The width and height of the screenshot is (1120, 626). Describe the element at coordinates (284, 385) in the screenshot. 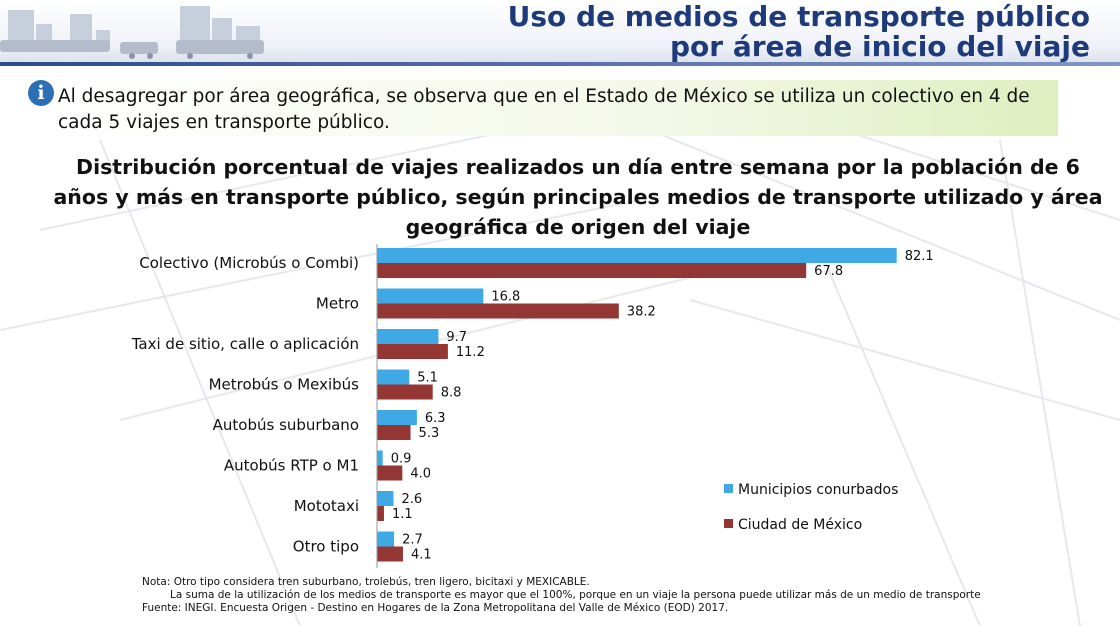

I see `category-label: Metrobús o Mexibús` at that location.